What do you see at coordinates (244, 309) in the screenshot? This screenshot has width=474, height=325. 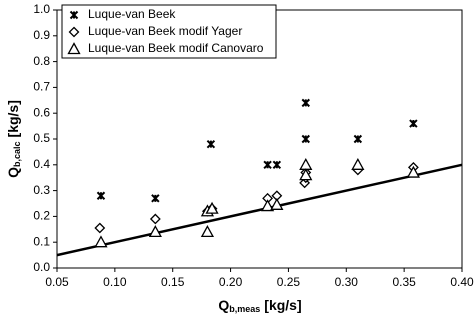 I see `x-label-sub: b,meas` at bounding box center [244, 309].